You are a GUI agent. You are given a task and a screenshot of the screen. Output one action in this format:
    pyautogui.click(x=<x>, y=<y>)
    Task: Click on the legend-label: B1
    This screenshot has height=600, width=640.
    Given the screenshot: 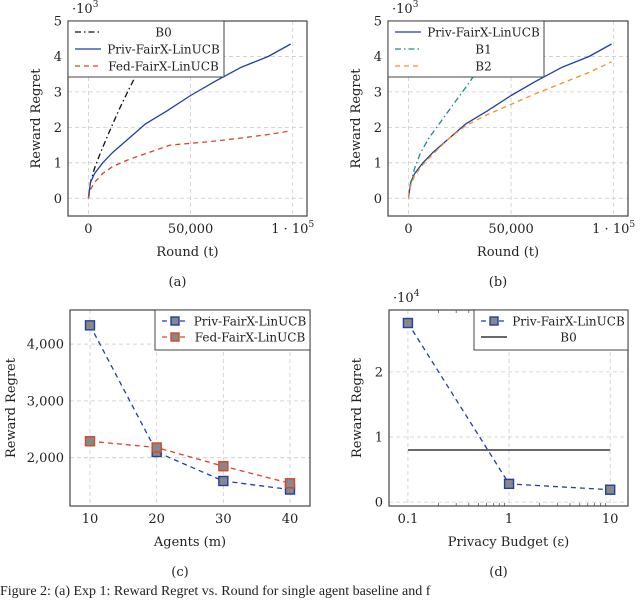 What is the action you would take?
    pyautogui.click(x=483, y=50)
    